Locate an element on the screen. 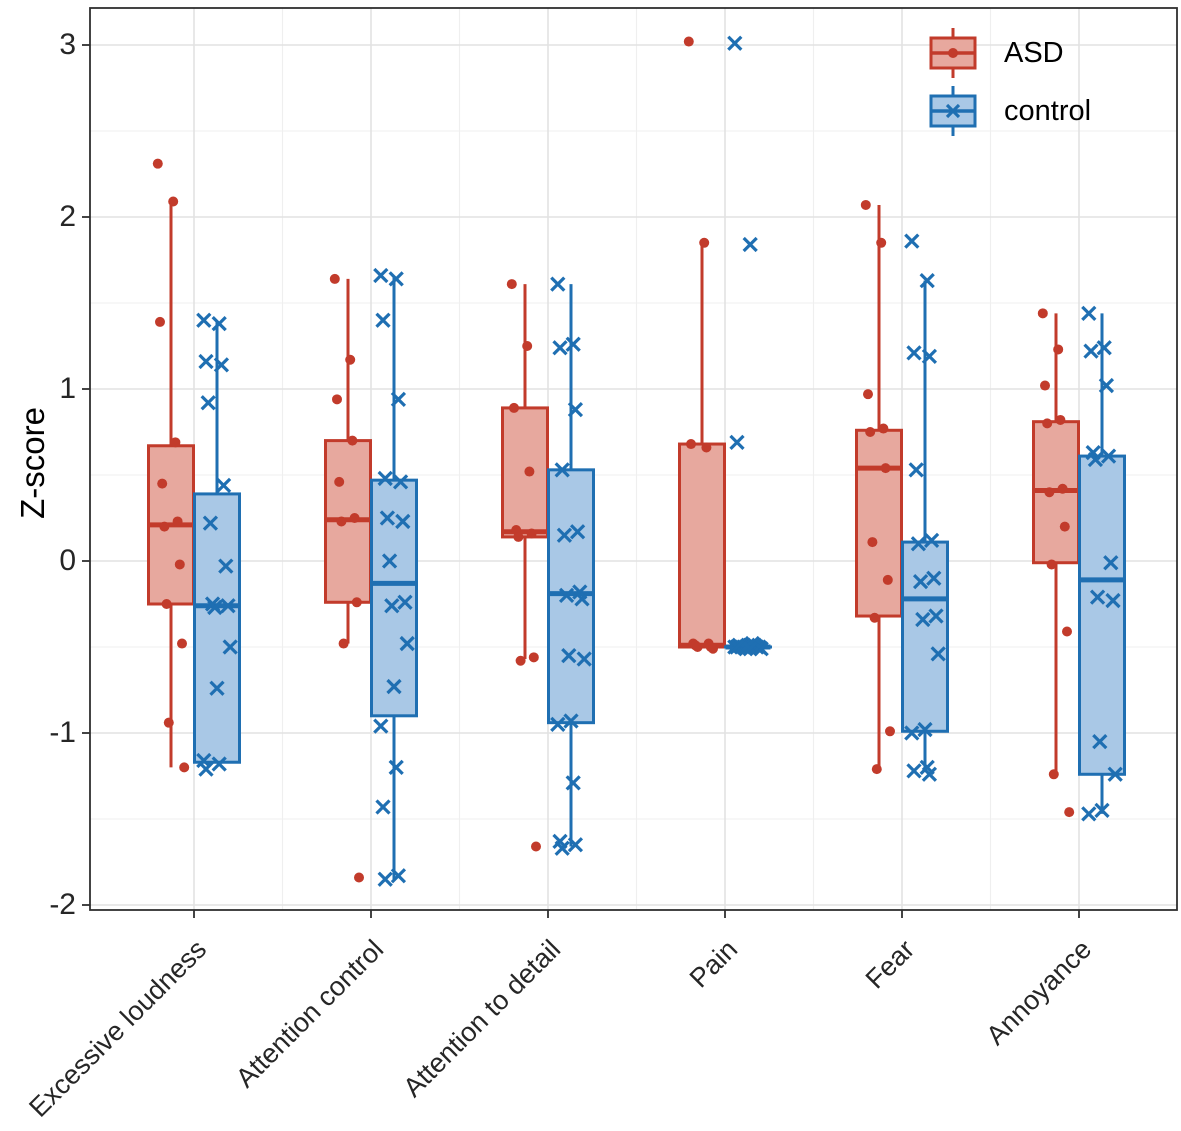  legend-entry-control: control is located at coordinates (1009, 111).